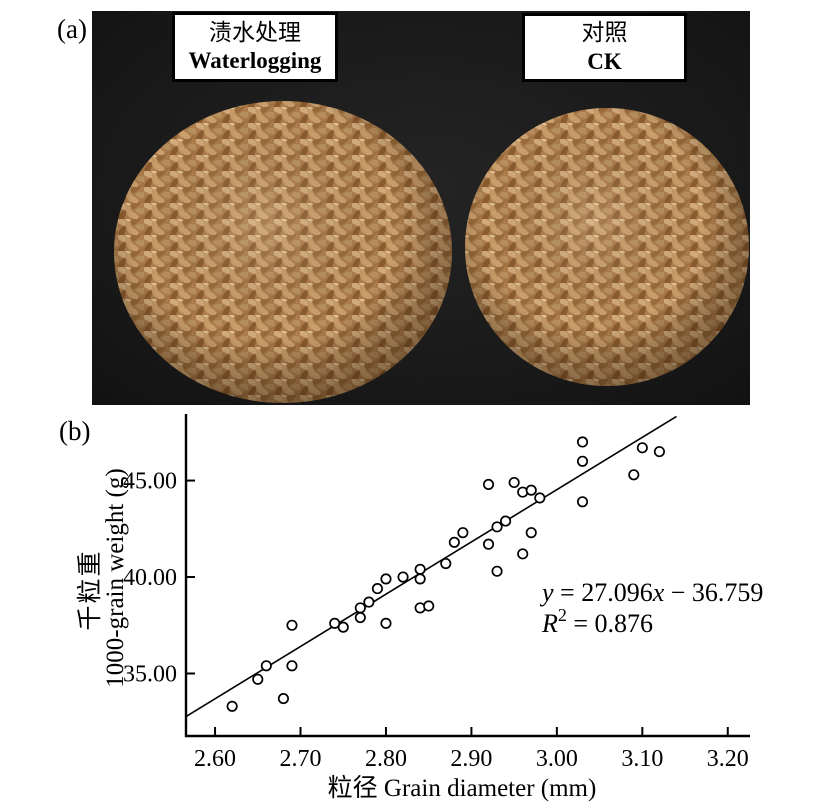 The height and width of the screenshot is (805, 817). Describe the element at coordinates (728, 759) in the screenshot. I see `x-tick-label: 3.20` at that location.